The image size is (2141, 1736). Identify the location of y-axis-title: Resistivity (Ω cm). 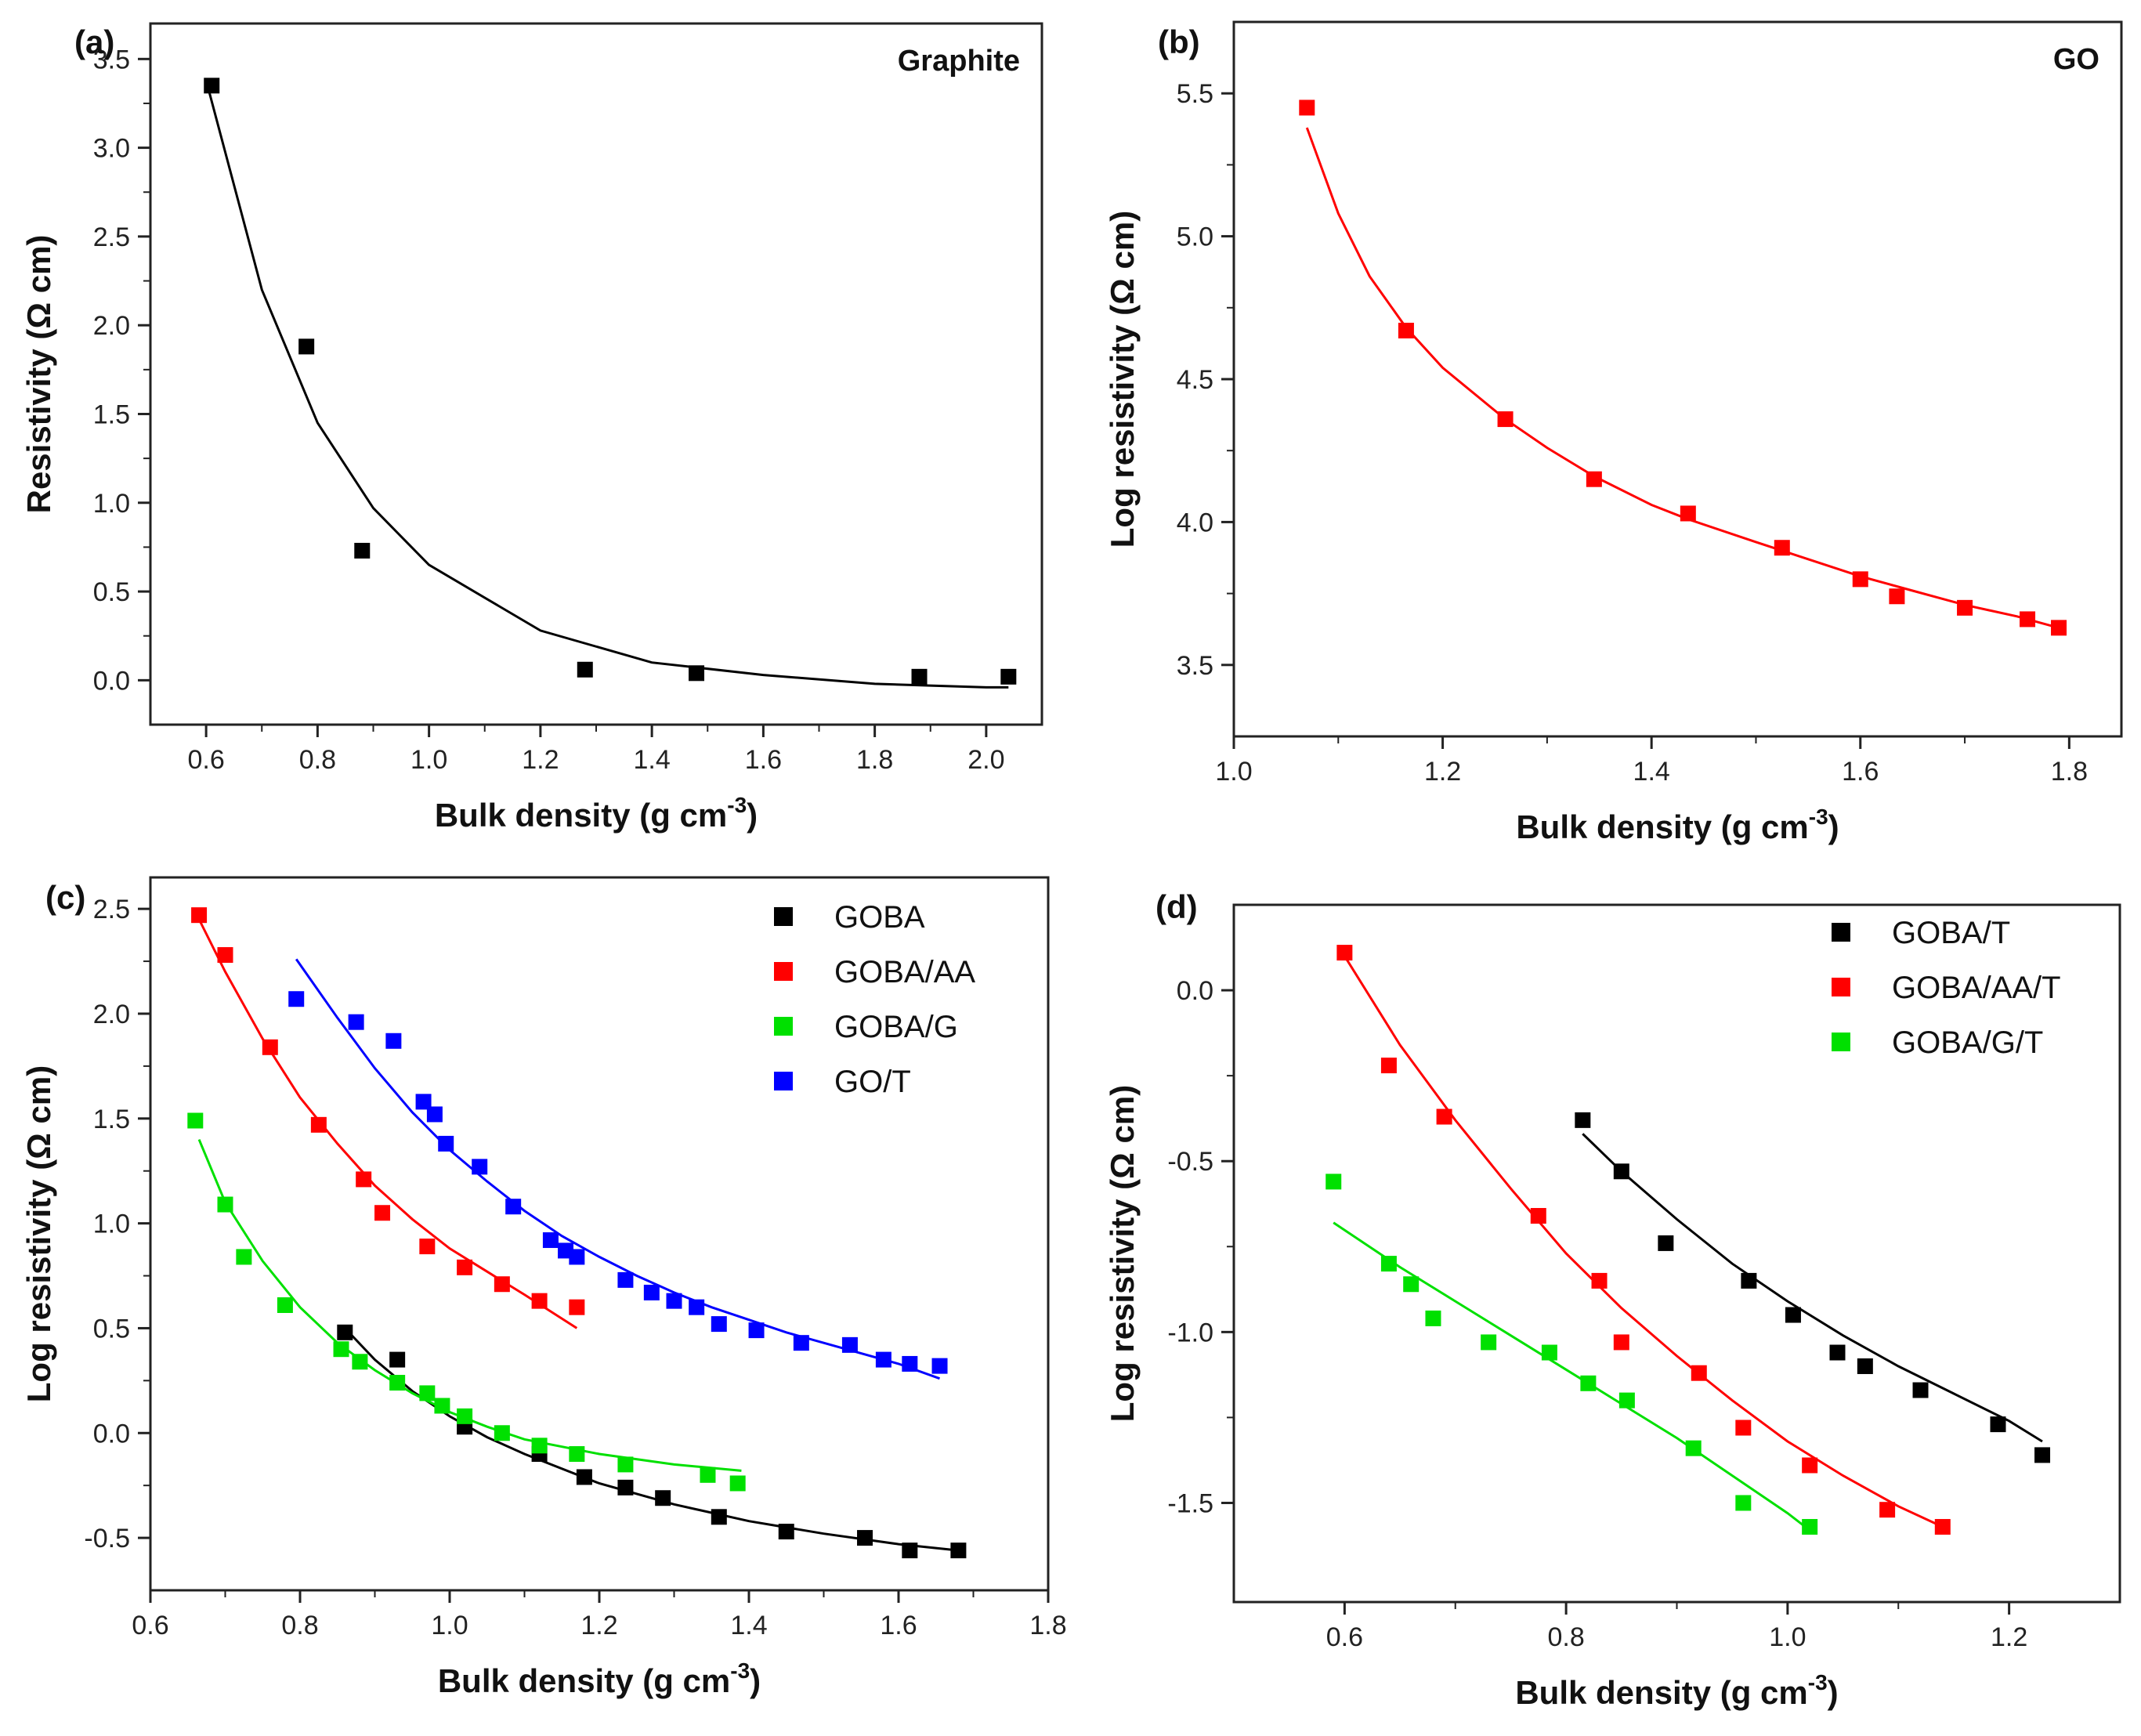
(38, 374).